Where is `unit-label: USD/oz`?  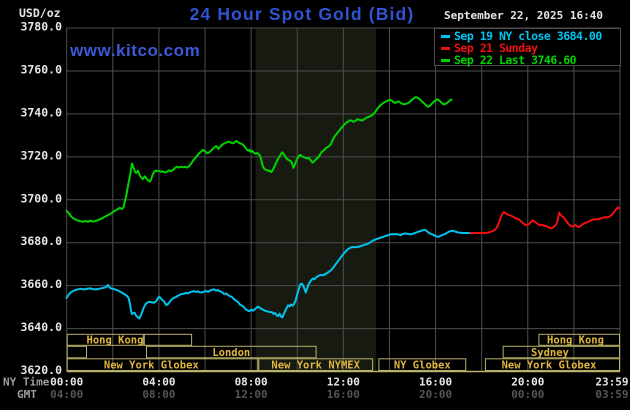
unit-label: USD/oz is located at coordinates (40, 13).